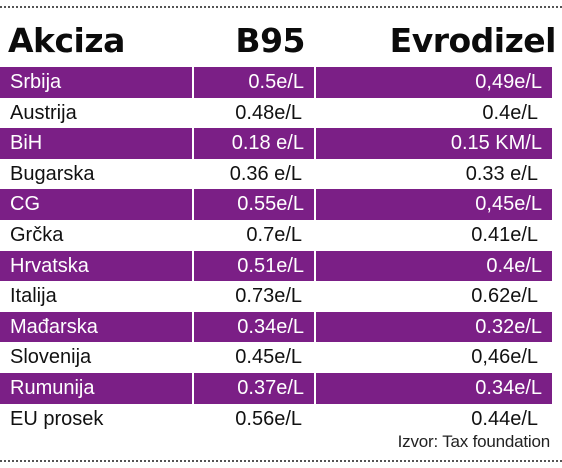  I want to click on top-dotted-divider, so click(281, 7).